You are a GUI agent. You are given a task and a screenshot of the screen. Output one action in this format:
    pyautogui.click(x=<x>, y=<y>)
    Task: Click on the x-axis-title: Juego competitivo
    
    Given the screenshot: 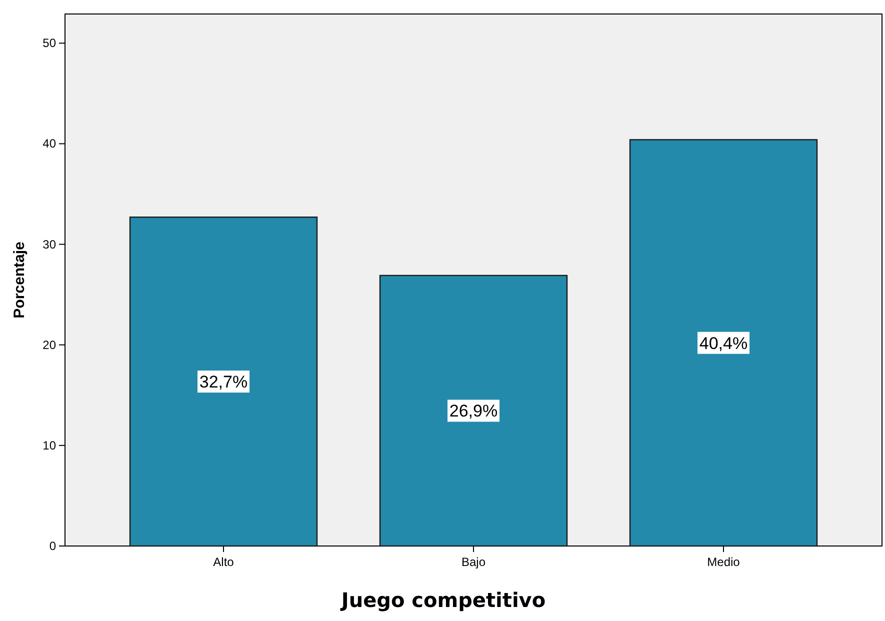 What is the action you would take?
    pyautogui.click(x=442, y=600)
    